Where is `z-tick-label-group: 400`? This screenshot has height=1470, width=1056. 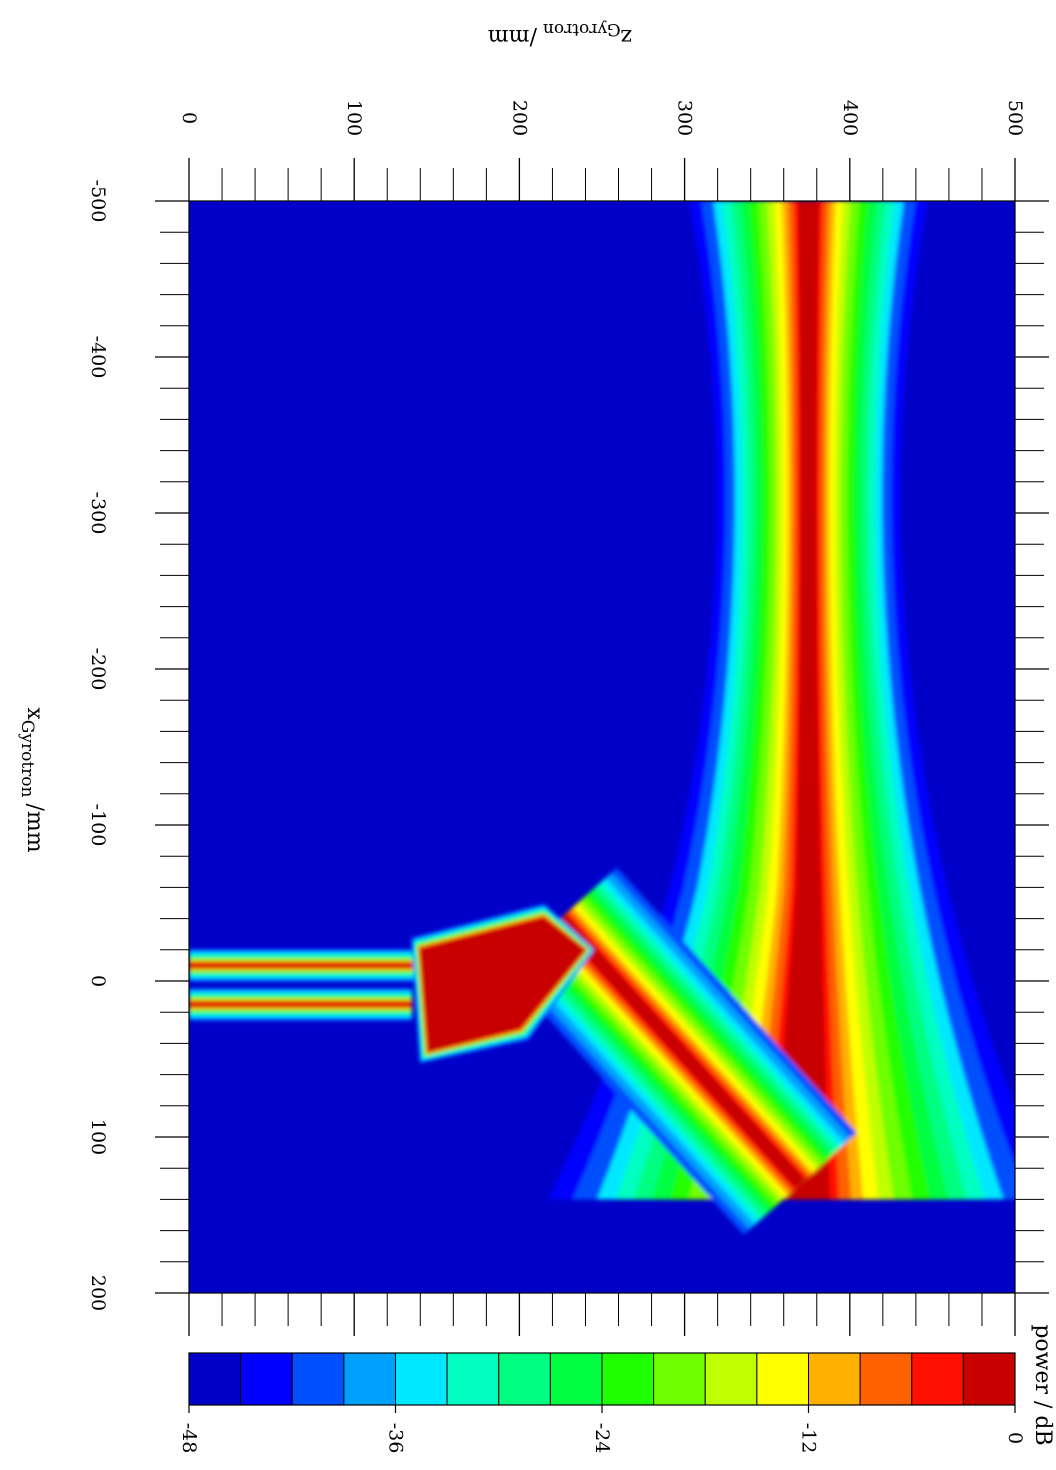 z-tick-label-group: 400 is located at coordinates (850, 118).